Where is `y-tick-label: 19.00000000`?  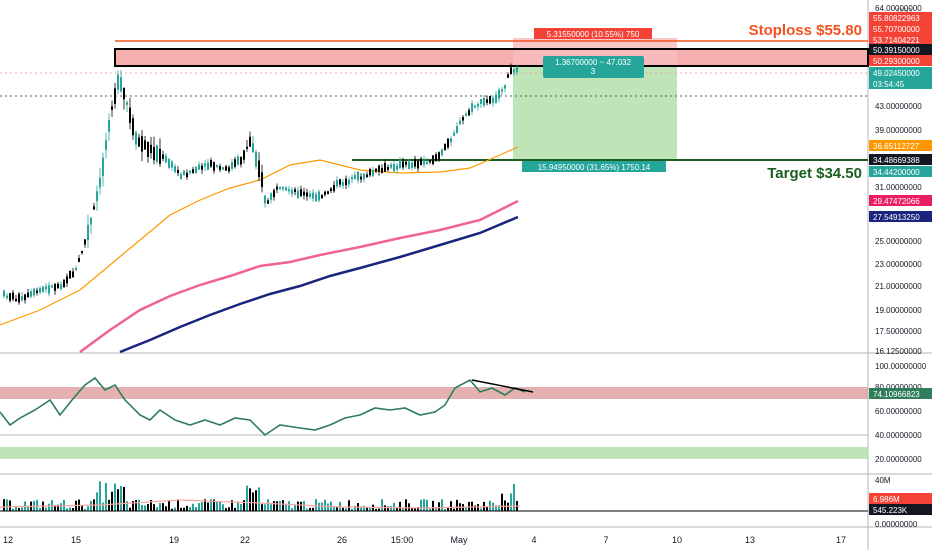 y-tick-label: 19.00000000 is located at coordinates (898, 310).